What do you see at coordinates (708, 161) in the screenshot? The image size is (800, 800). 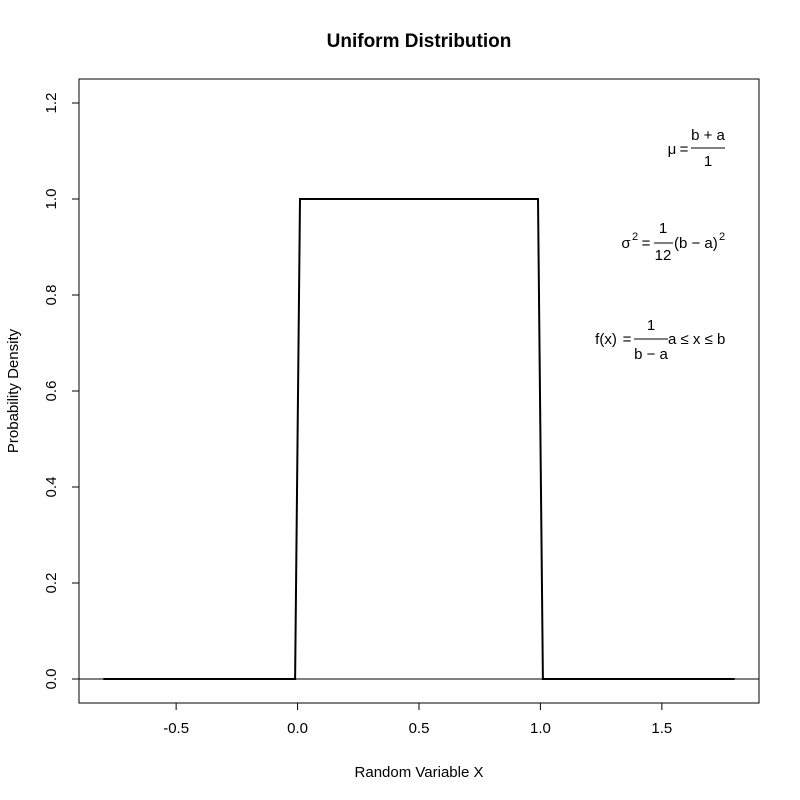 I see `mean-denominator: 1` at bounding box center [708, 161].